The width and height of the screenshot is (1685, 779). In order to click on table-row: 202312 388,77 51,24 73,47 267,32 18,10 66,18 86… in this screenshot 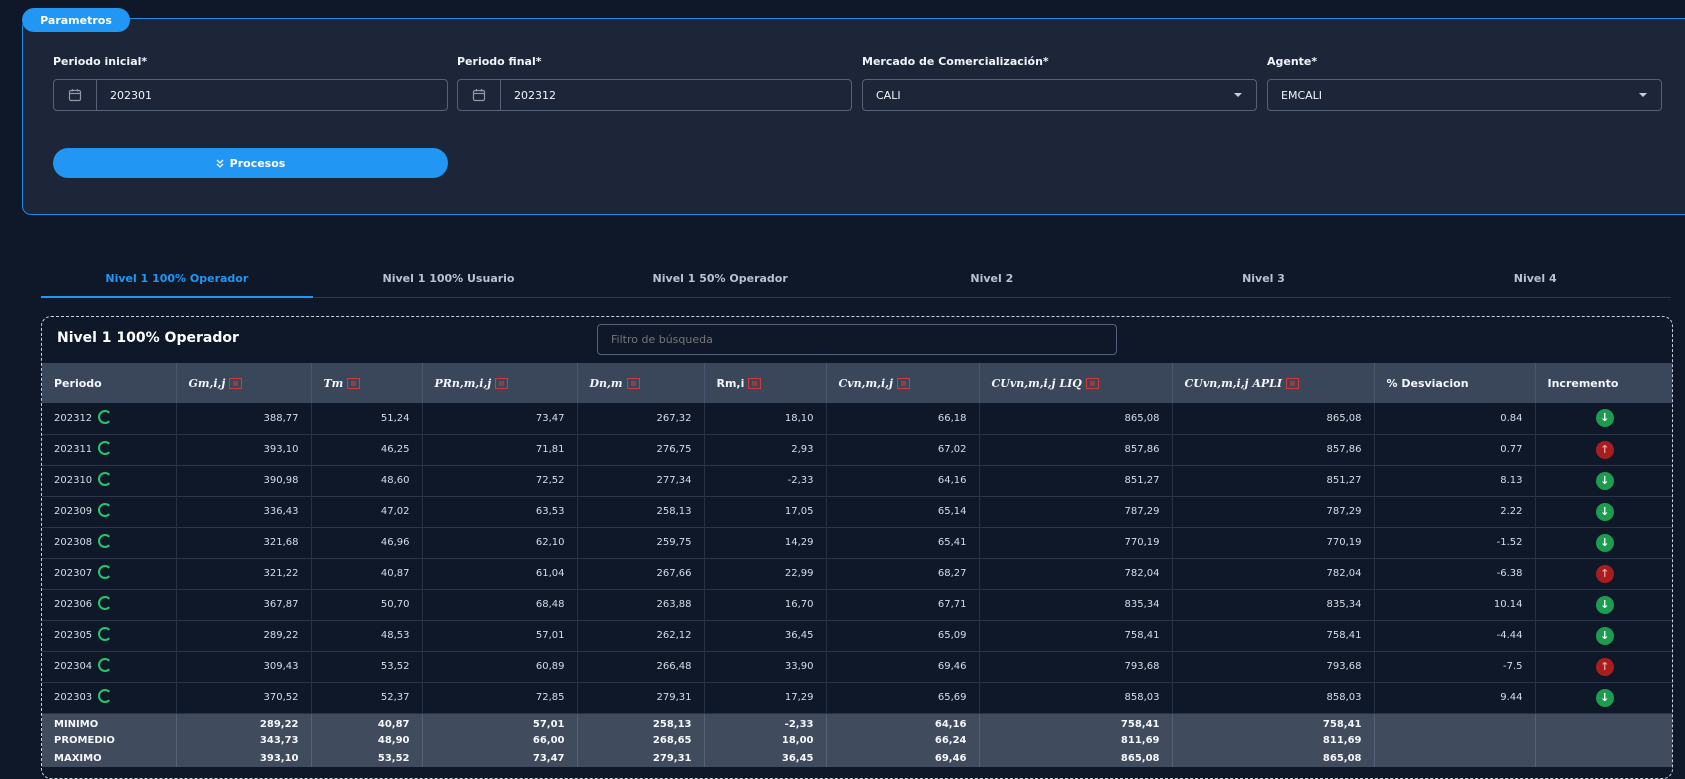, I will do `click(857, 418)`.